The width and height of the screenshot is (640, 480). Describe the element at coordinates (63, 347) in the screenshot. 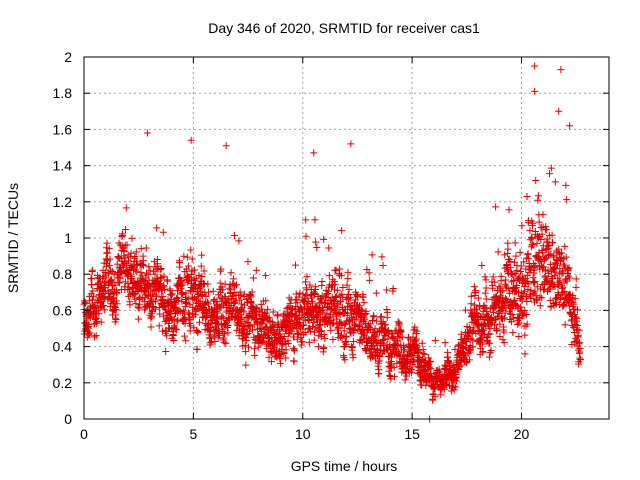

I see `y-tick-label: 0.4` at that location.